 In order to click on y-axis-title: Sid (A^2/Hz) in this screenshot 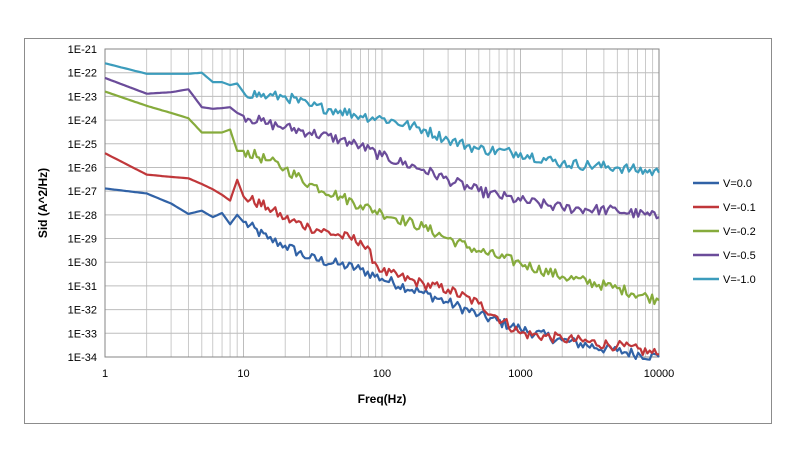, I will do `click(43, 203)`.